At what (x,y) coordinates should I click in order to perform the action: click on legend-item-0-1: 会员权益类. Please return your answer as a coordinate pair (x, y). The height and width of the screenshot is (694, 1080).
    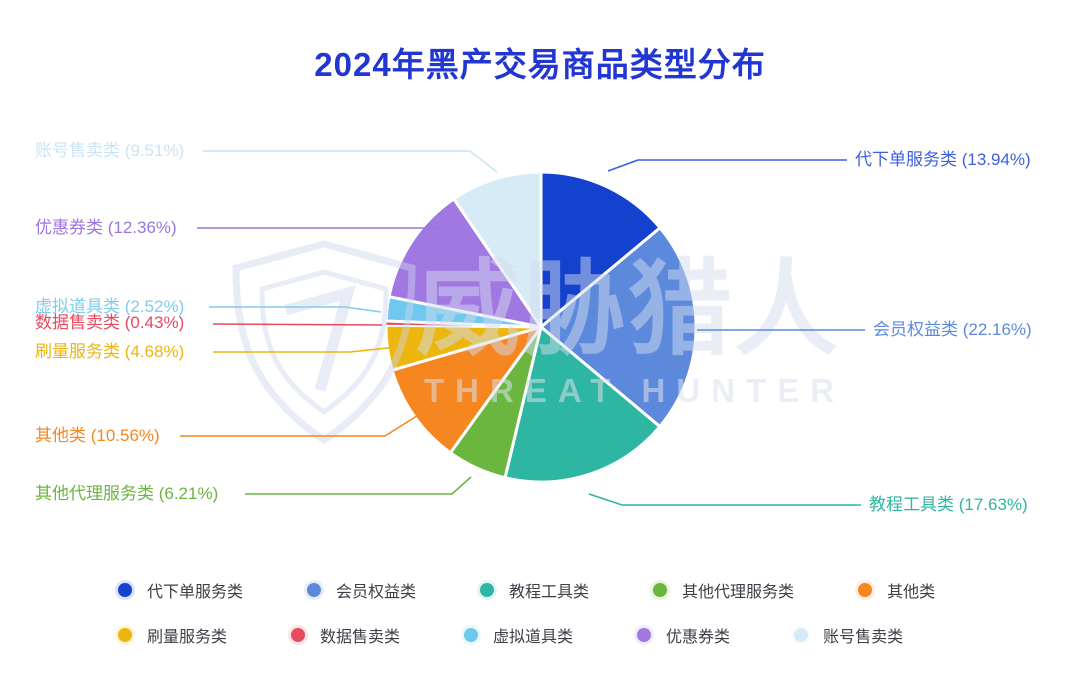
    Looking at the image, I should click on (361, 590).